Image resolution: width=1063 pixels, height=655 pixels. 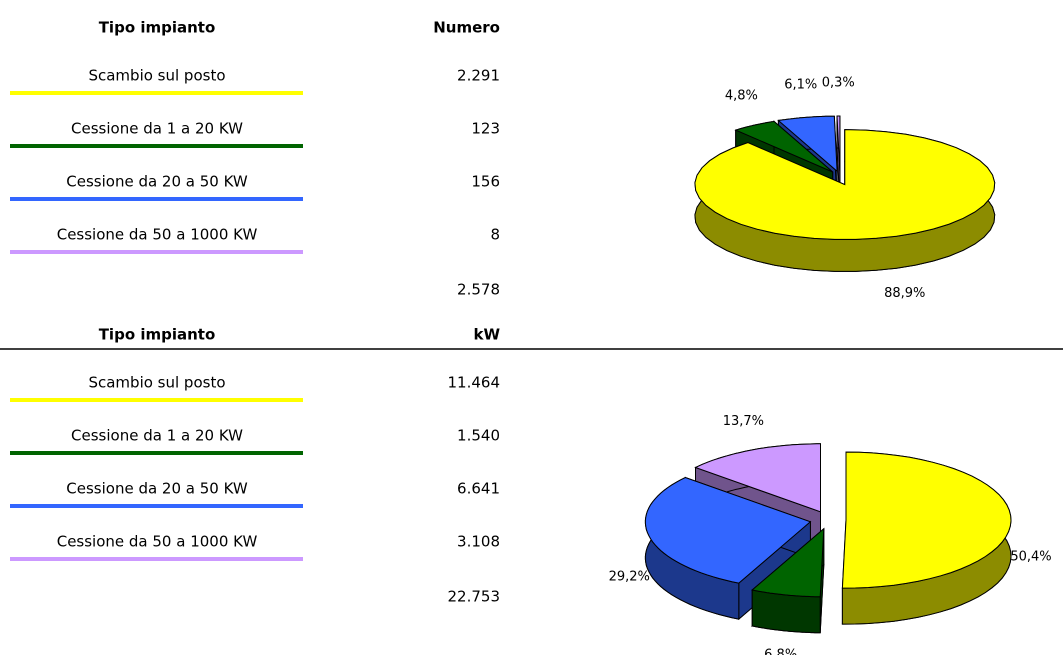 I want to click on slice-label: 4,8%, so click(x=741, y=96).